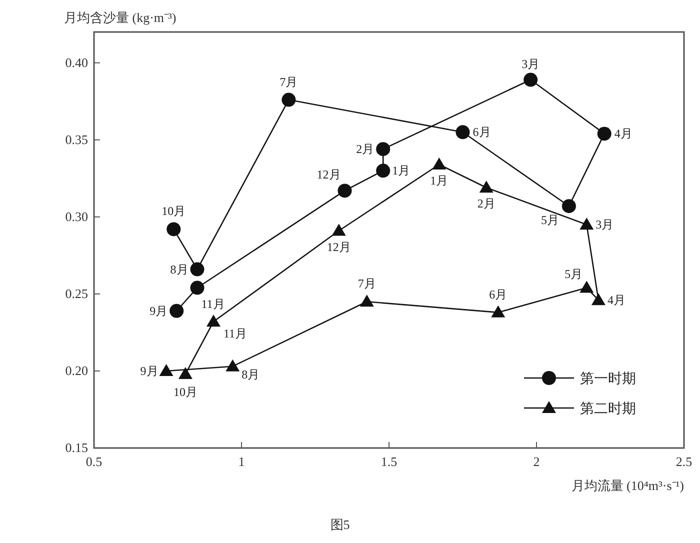  What do you see at coordinates (94, 461) in the screenshot?
I see `x-tick-label: 0.5` at bounding box center [94, 461].